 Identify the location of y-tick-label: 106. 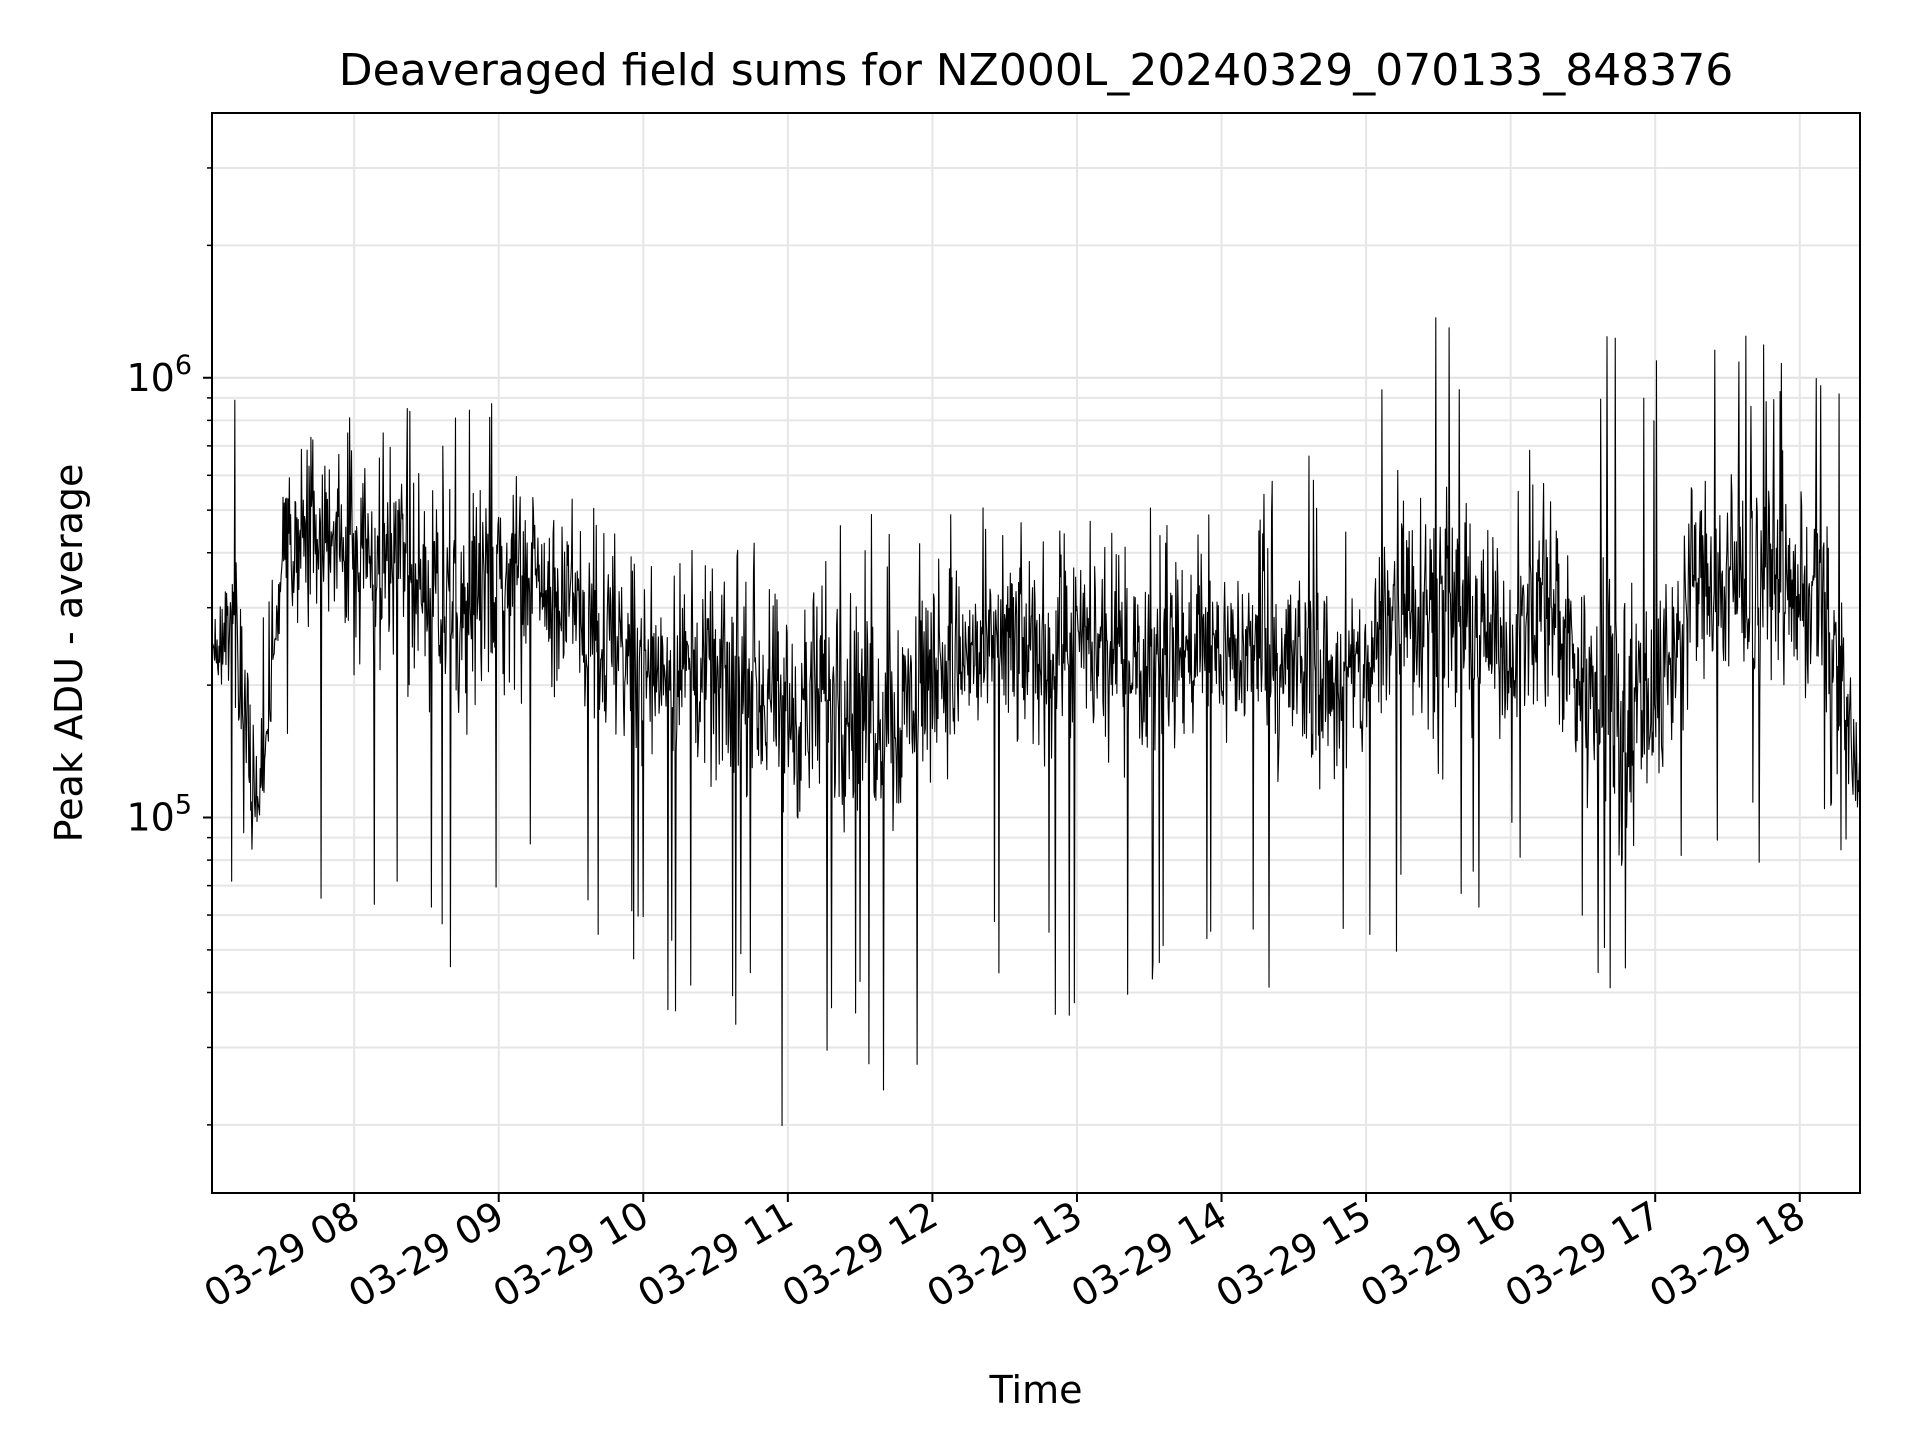
(159, 375).